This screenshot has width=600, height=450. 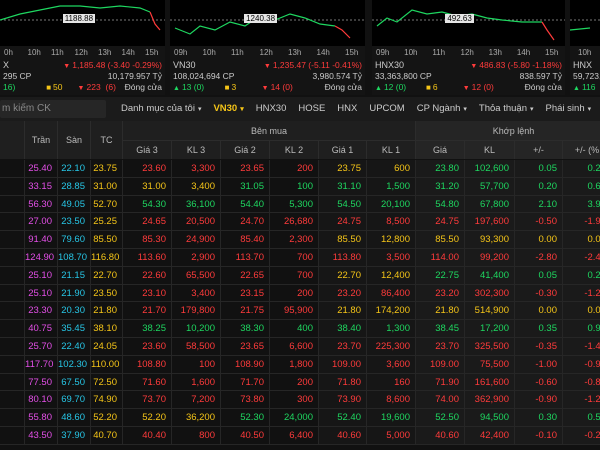 I want to click on table-cell: 85.40, so click(x=245, y=240).